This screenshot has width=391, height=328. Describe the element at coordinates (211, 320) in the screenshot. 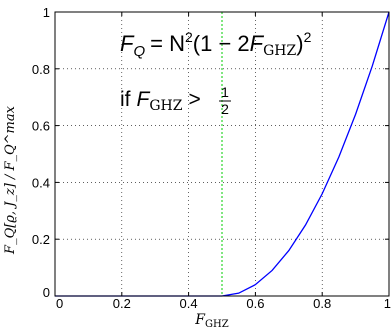

I see `x-axis-label: FGHZ` at that location.